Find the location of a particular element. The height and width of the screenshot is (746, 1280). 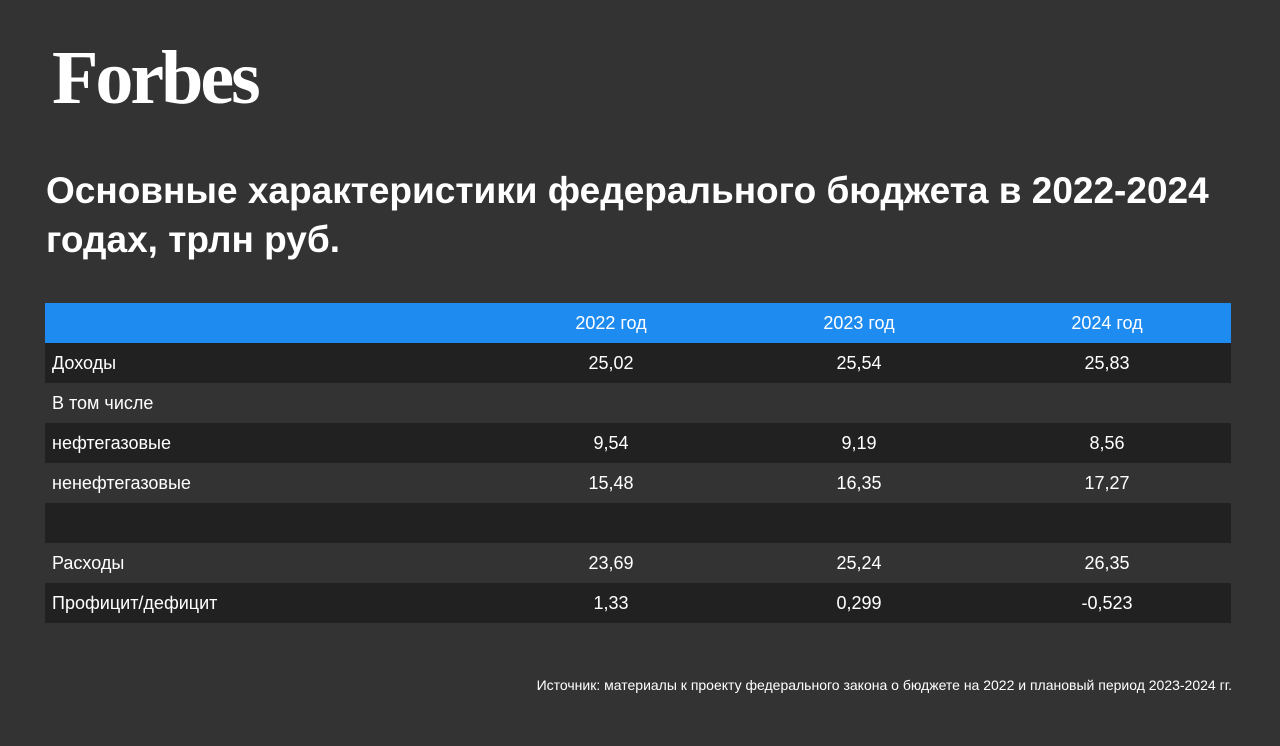

row-label: ненефтегазовые is located at coordinates (121, 482).